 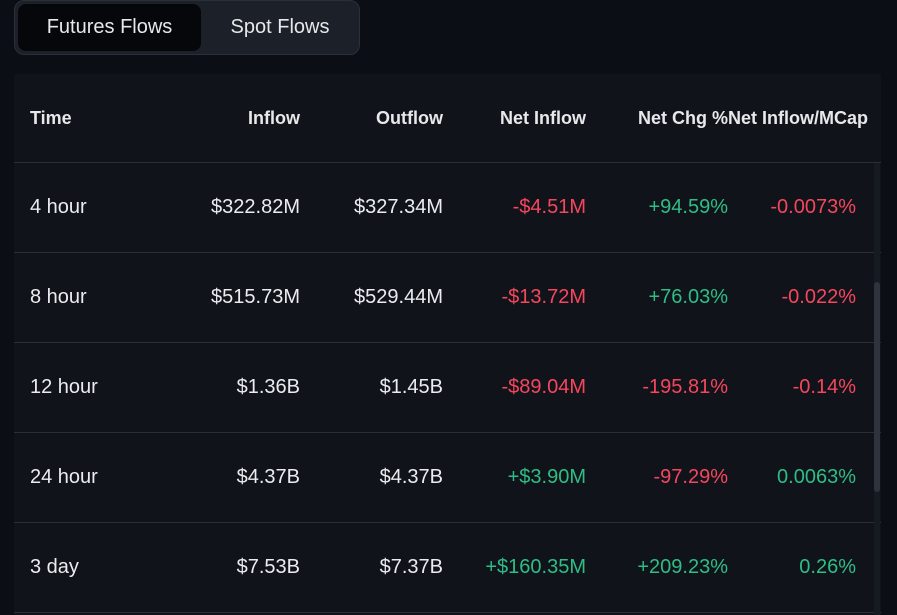 I want to click on tab-spot-flows: Spot Flows, so click(x=280, y=27).